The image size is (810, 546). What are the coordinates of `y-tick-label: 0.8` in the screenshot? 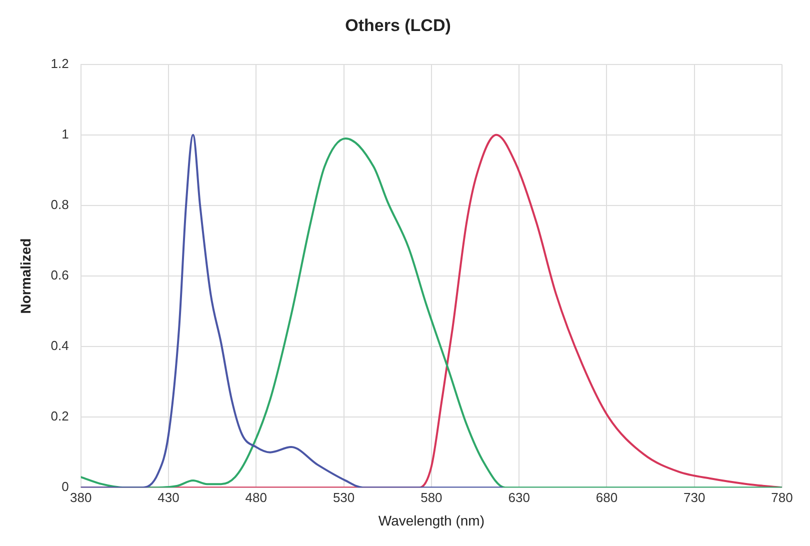 It's located at (59, 204).